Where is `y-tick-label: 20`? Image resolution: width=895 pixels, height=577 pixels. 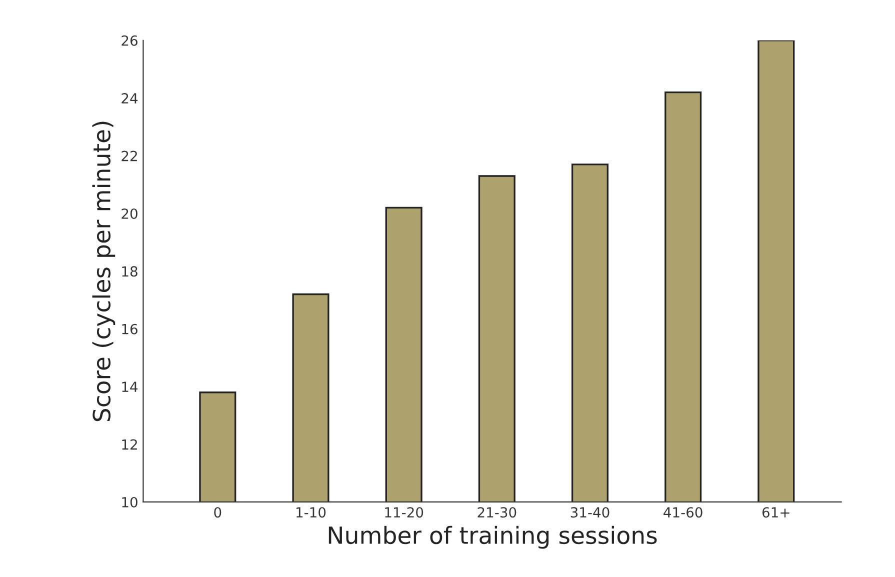
y-tick-label: 20 is located at coordinates (130, 213).